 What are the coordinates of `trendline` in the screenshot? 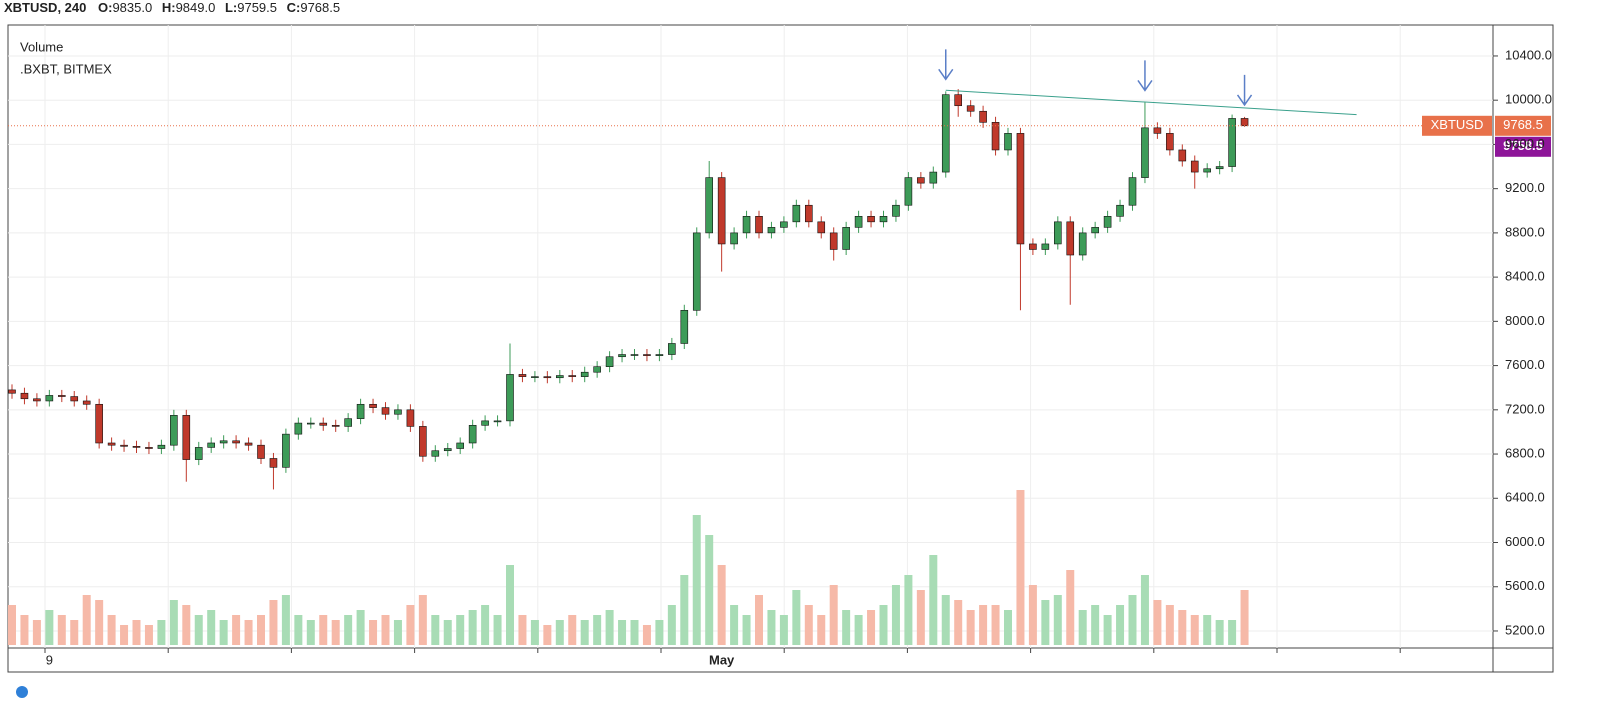 It's located at (1151, 102).